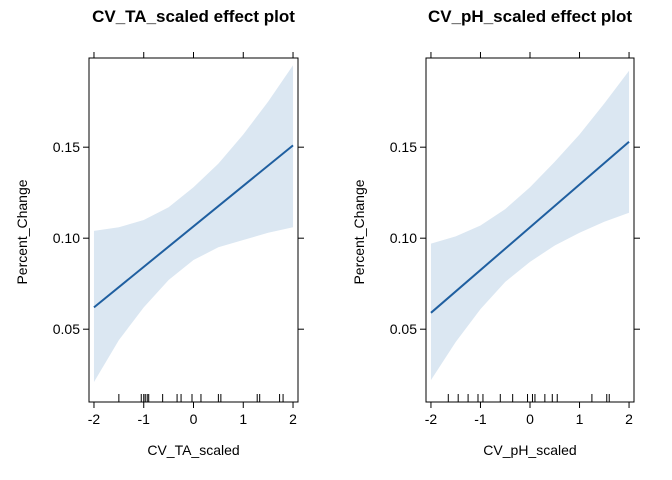 The width and height of the screenshot is (672, 480). I want to click on x-axis-label: CV_TA_scaled, so click(193, 450).